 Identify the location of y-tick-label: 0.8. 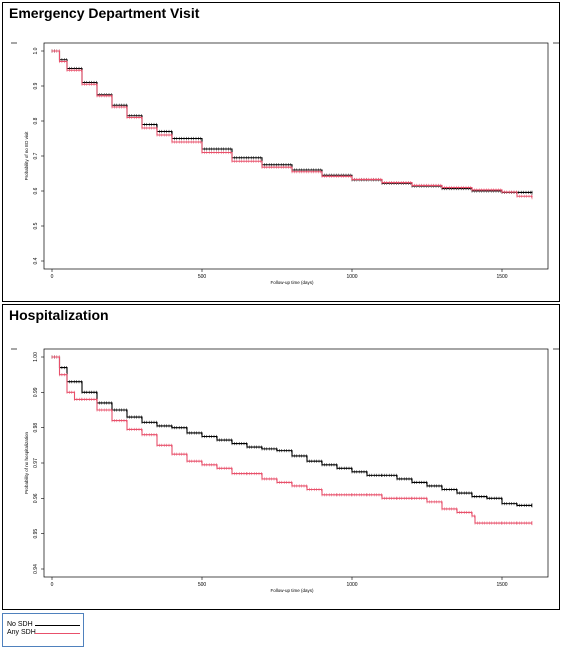
(36, 120).